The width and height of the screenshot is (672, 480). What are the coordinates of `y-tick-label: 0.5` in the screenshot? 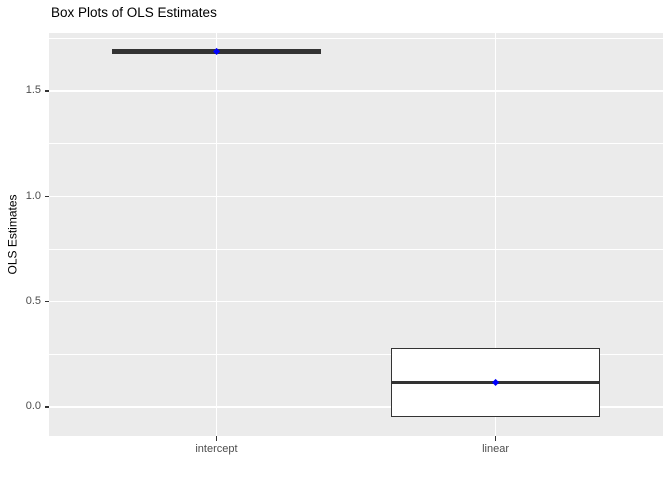 It's located at (33, 301).